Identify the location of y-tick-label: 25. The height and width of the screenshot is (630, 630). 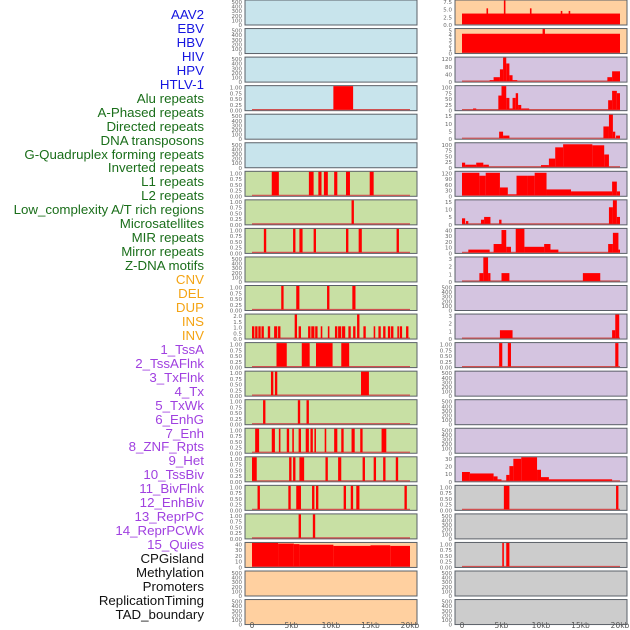
(448, 163).